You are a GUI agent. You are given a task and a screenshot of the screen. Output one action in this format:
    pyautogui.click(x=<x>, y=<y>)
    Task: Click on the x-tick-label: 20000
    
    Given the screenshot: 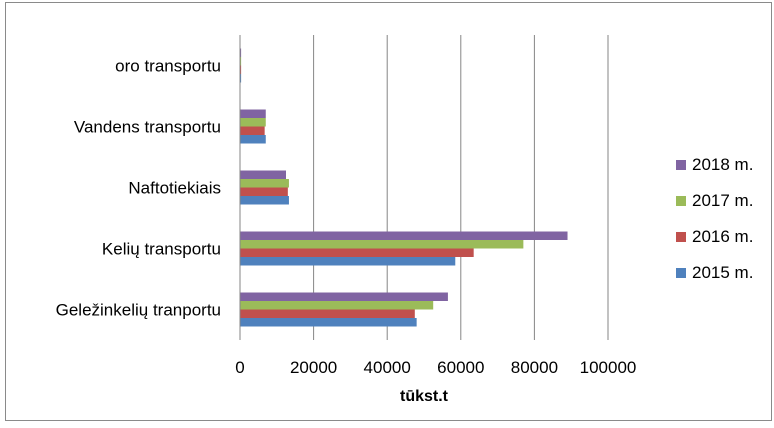 What is the action you would take?
    pyautogui.click(x=313, y=367)
    